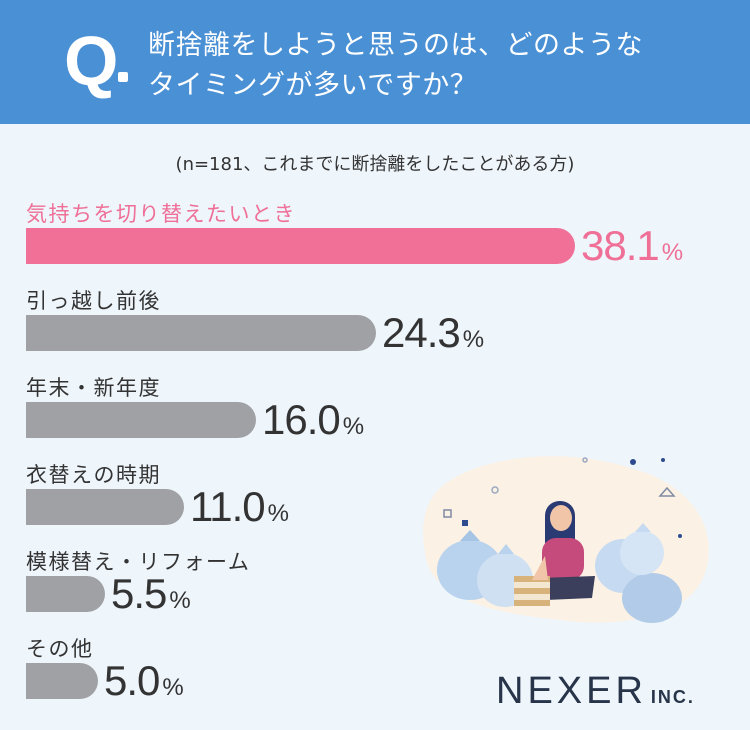 The height and width of the screenshot is (730, 750). What do you see at coordinates (375, 164) in the screenshot?
I see `sample-note: (n=181、これまでに断捨離をしたことがある方)` at bounding box center [375, 164].